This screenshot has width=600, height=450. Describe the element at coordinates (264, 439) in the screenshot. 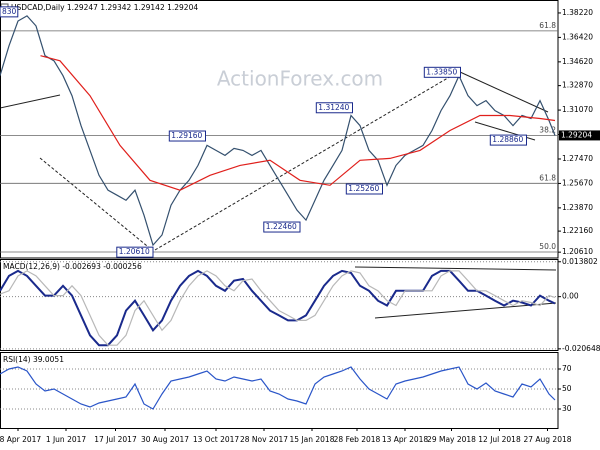

I see `x-tick-label: 28 Nov 2017` at that location.